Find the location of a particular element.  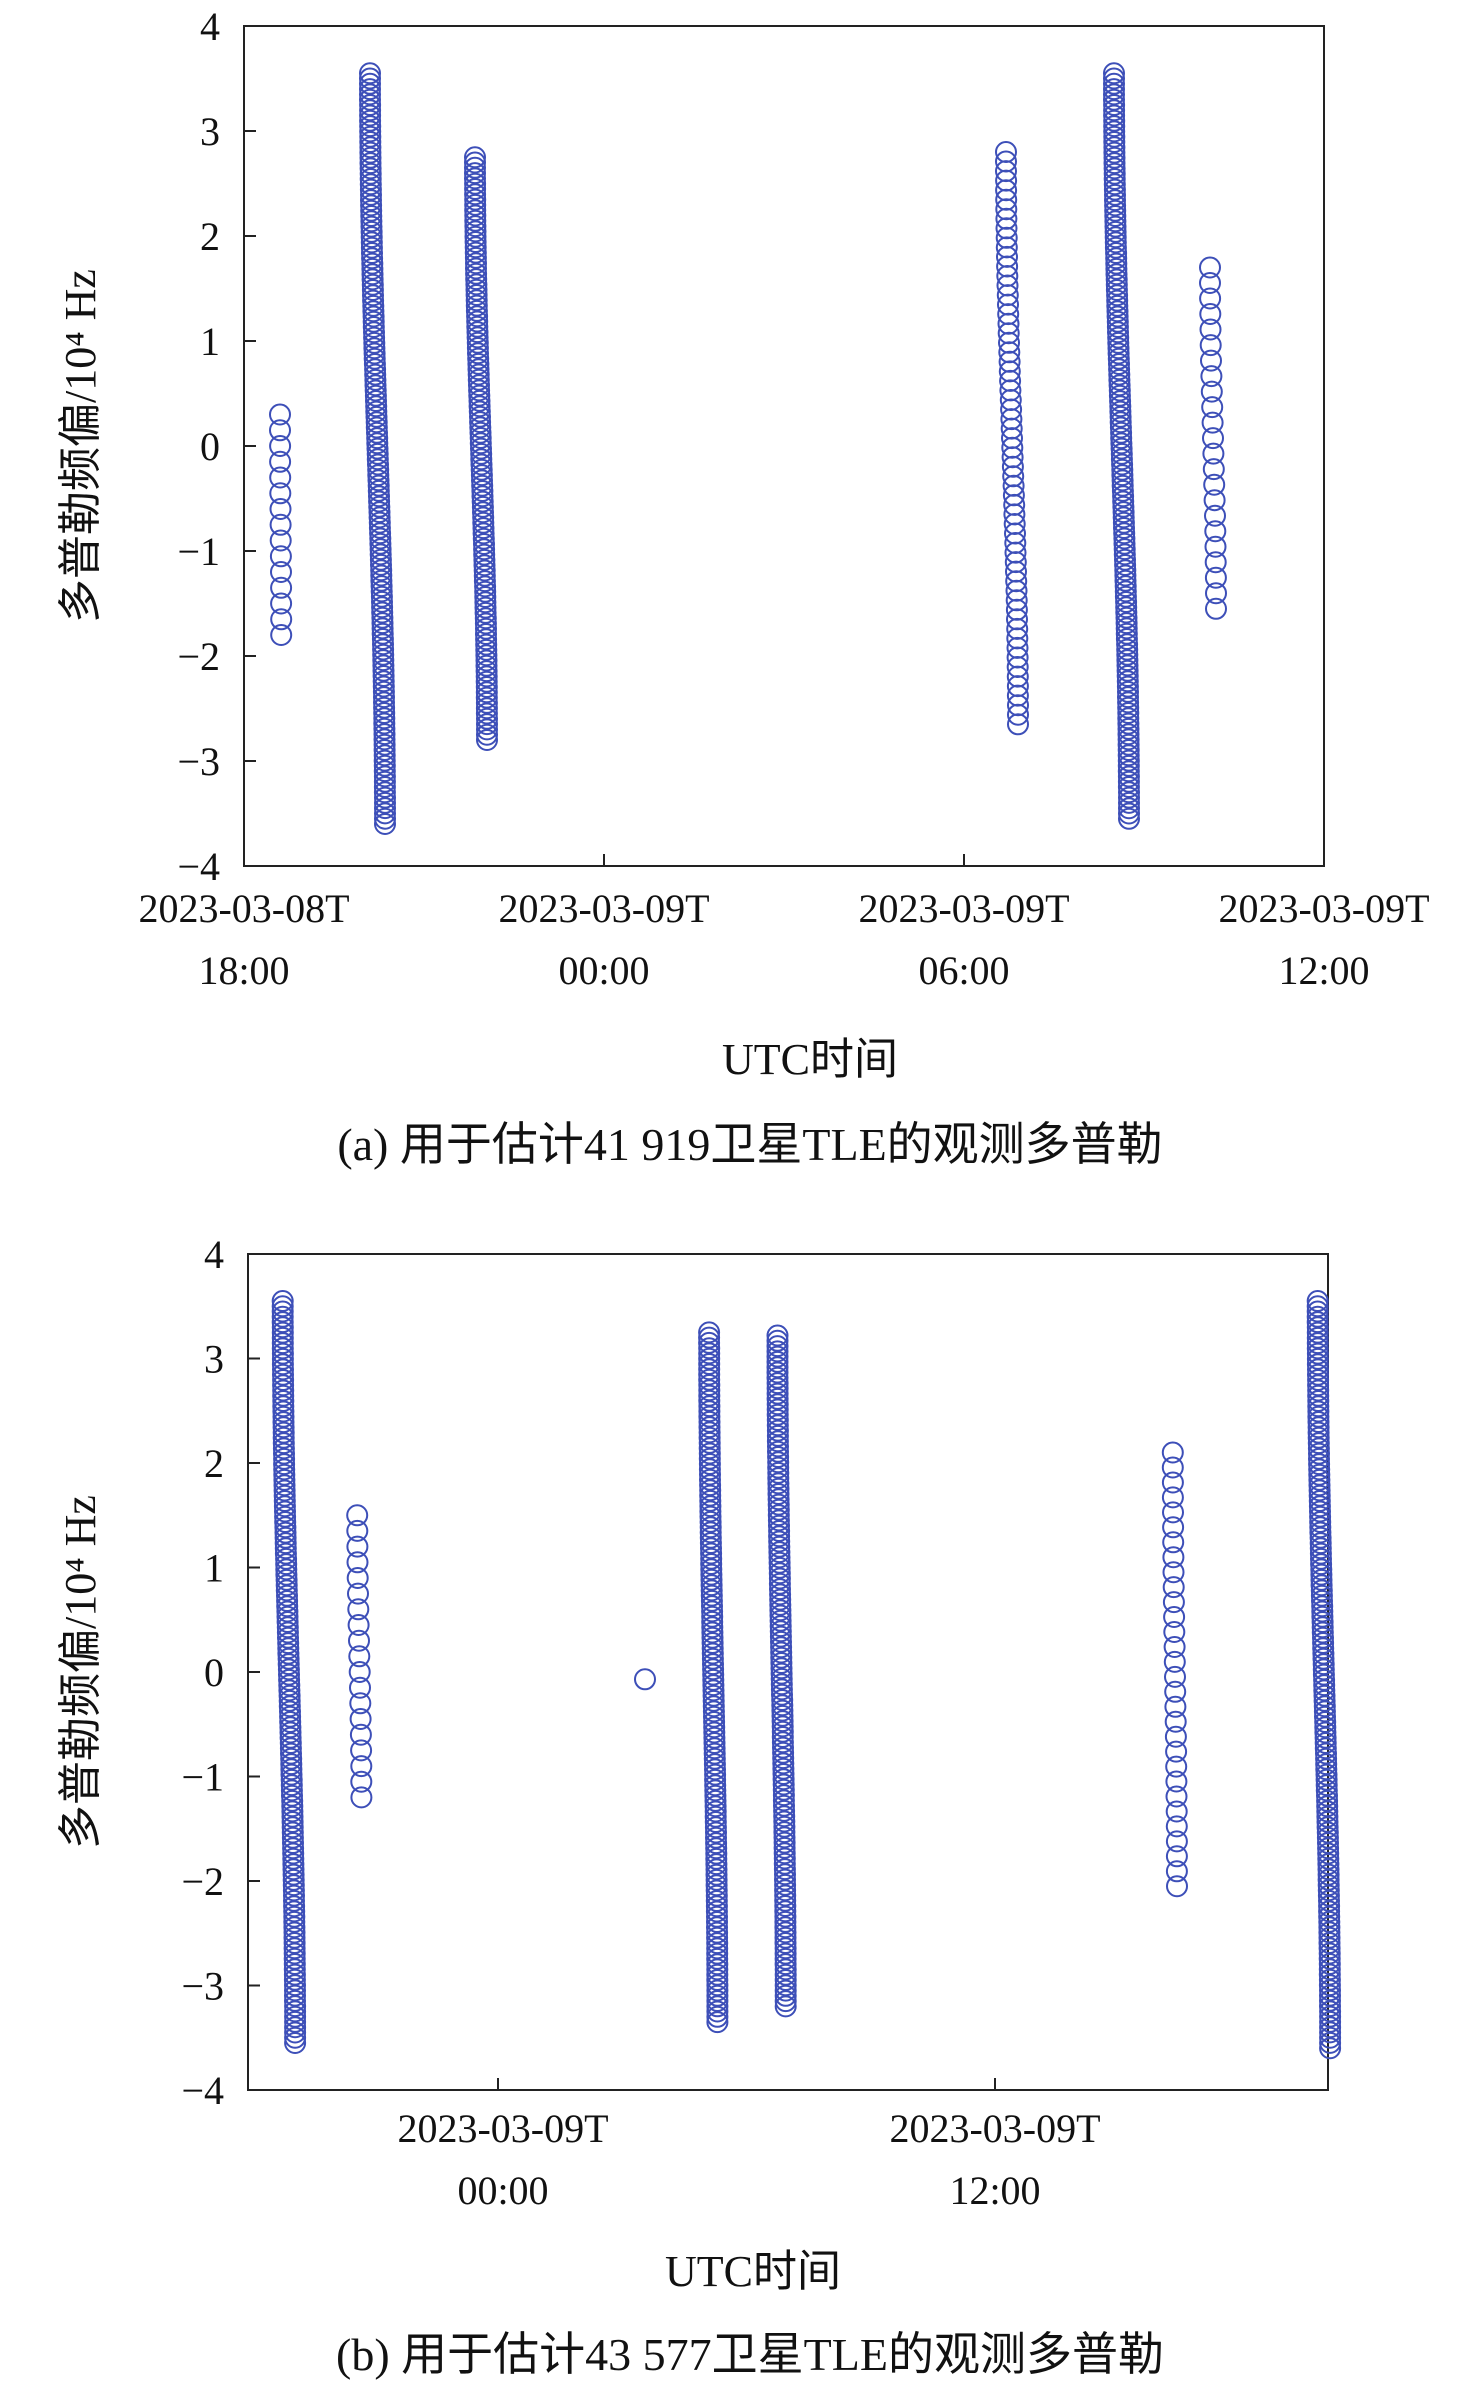

y-tick-label: 4 is located at coordinates (214, 1254).